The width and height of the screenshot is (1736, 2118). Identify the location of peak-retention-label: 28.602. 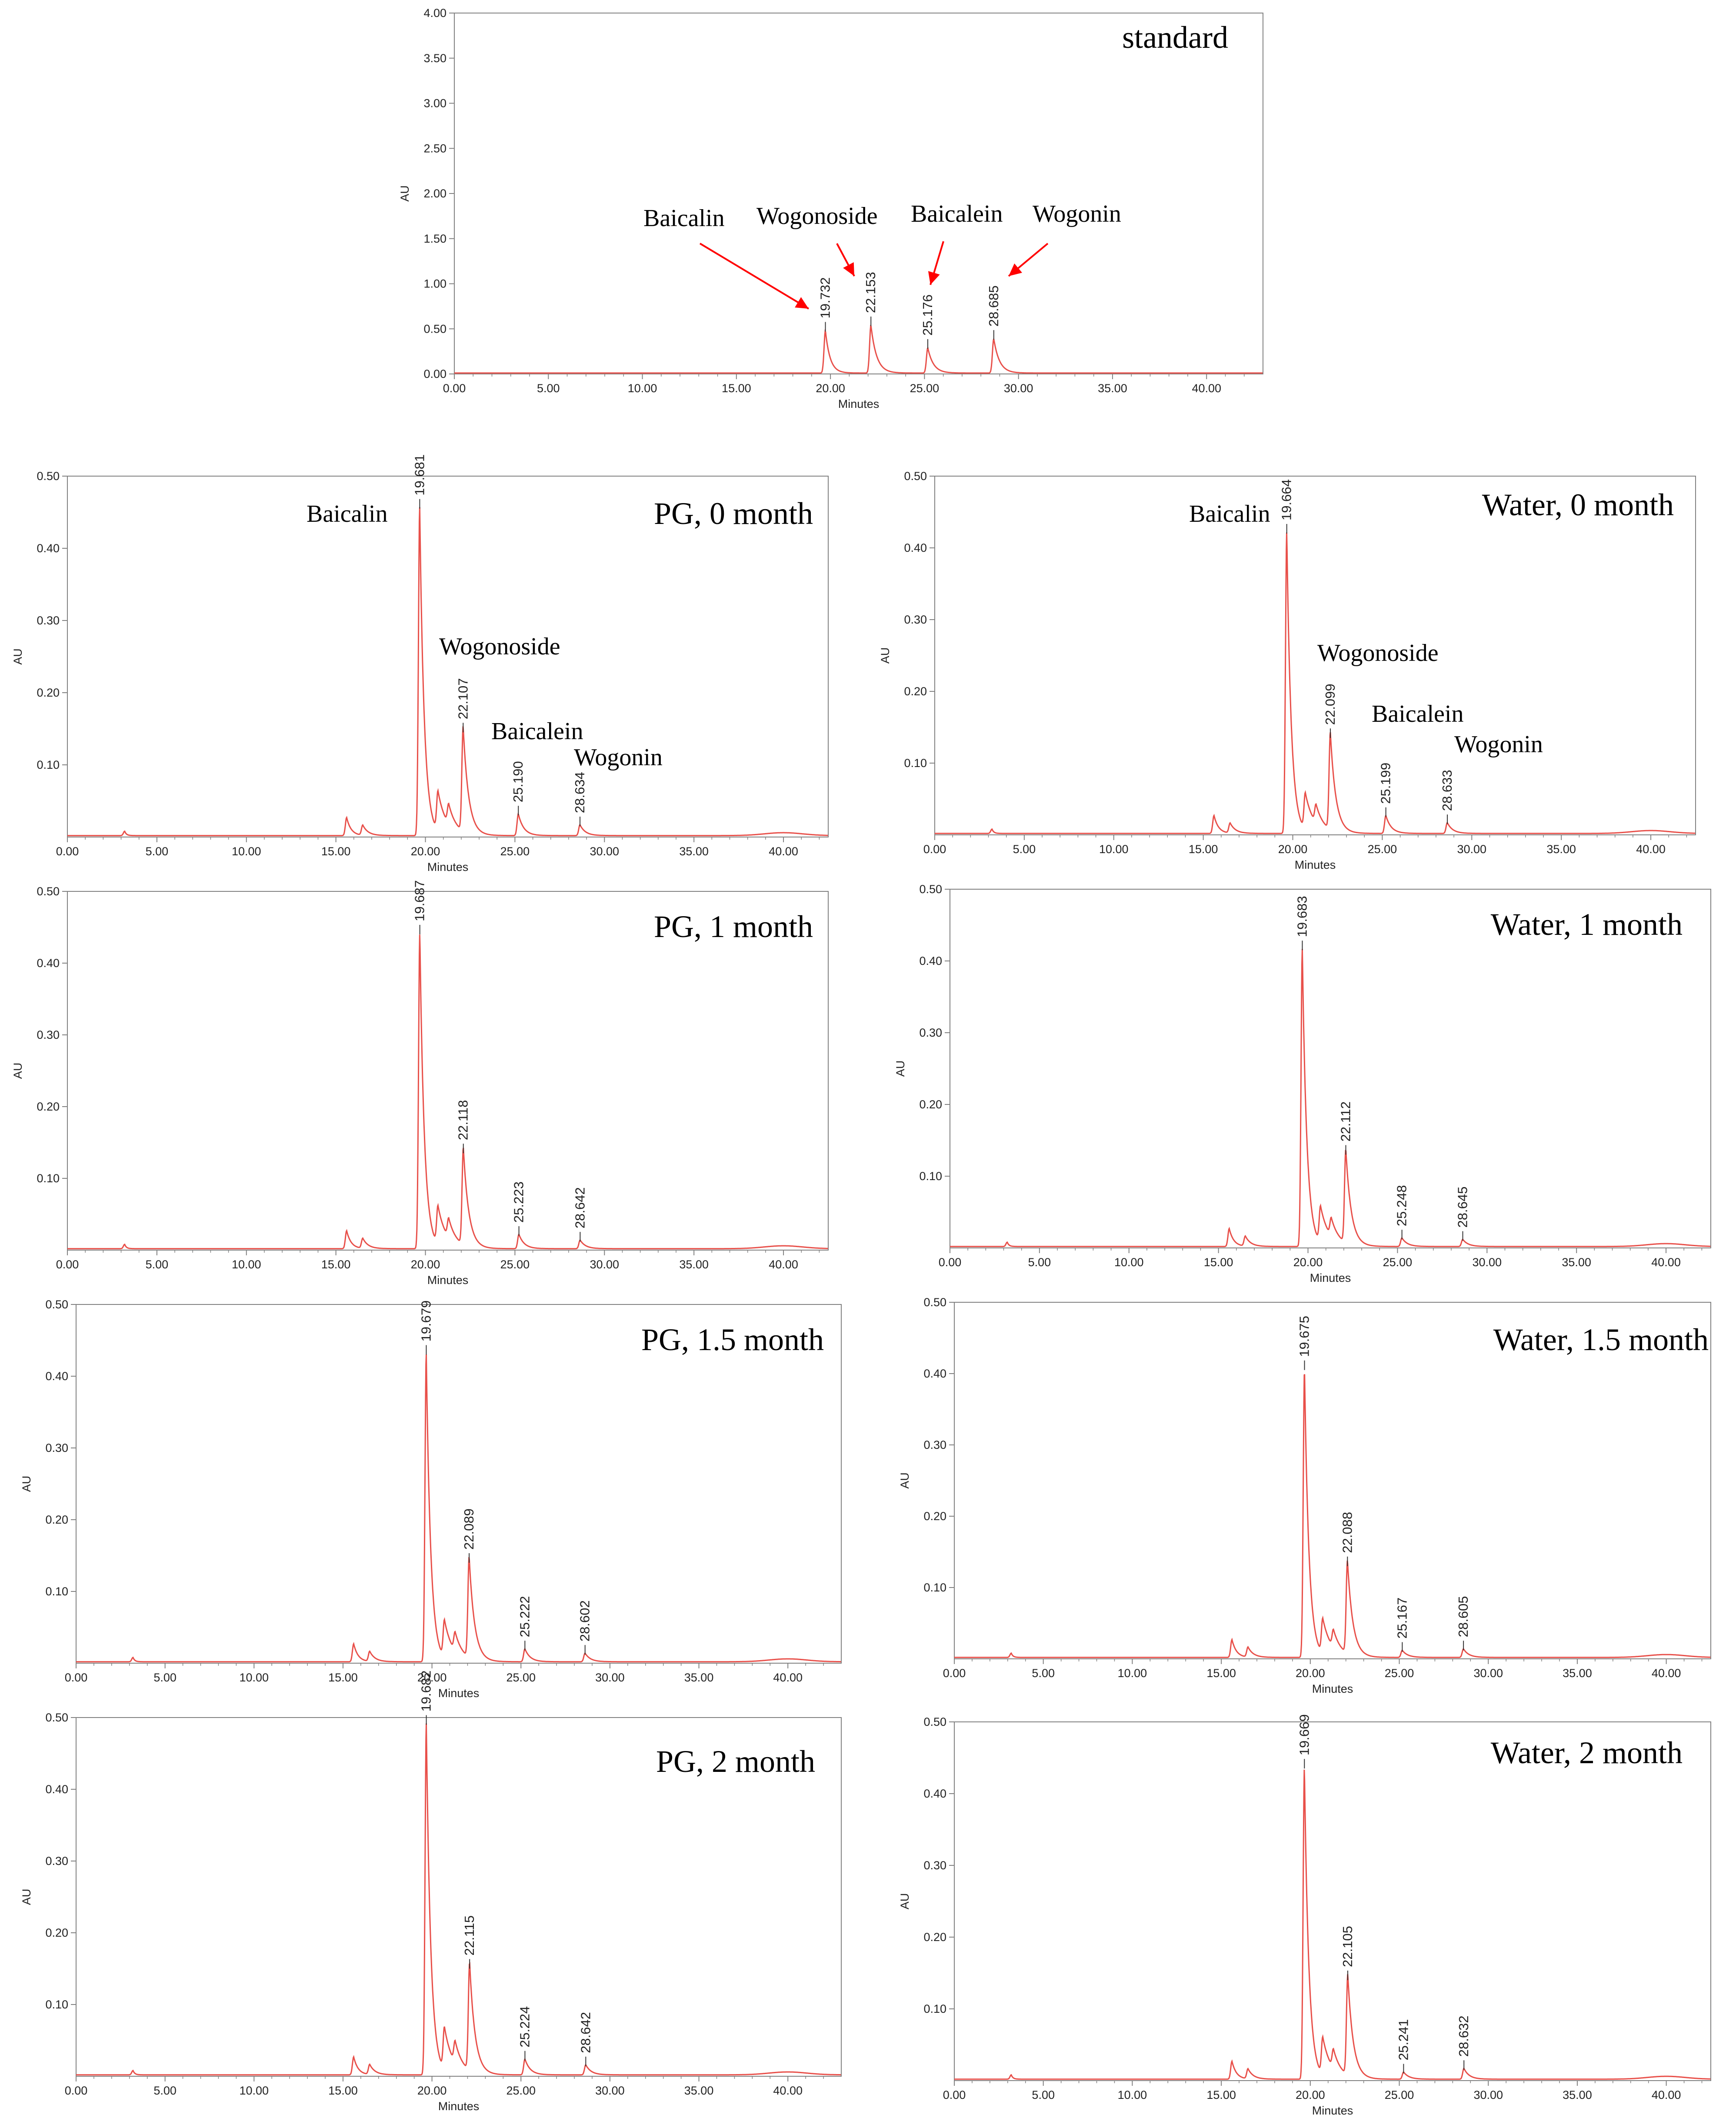
(585, 1620).